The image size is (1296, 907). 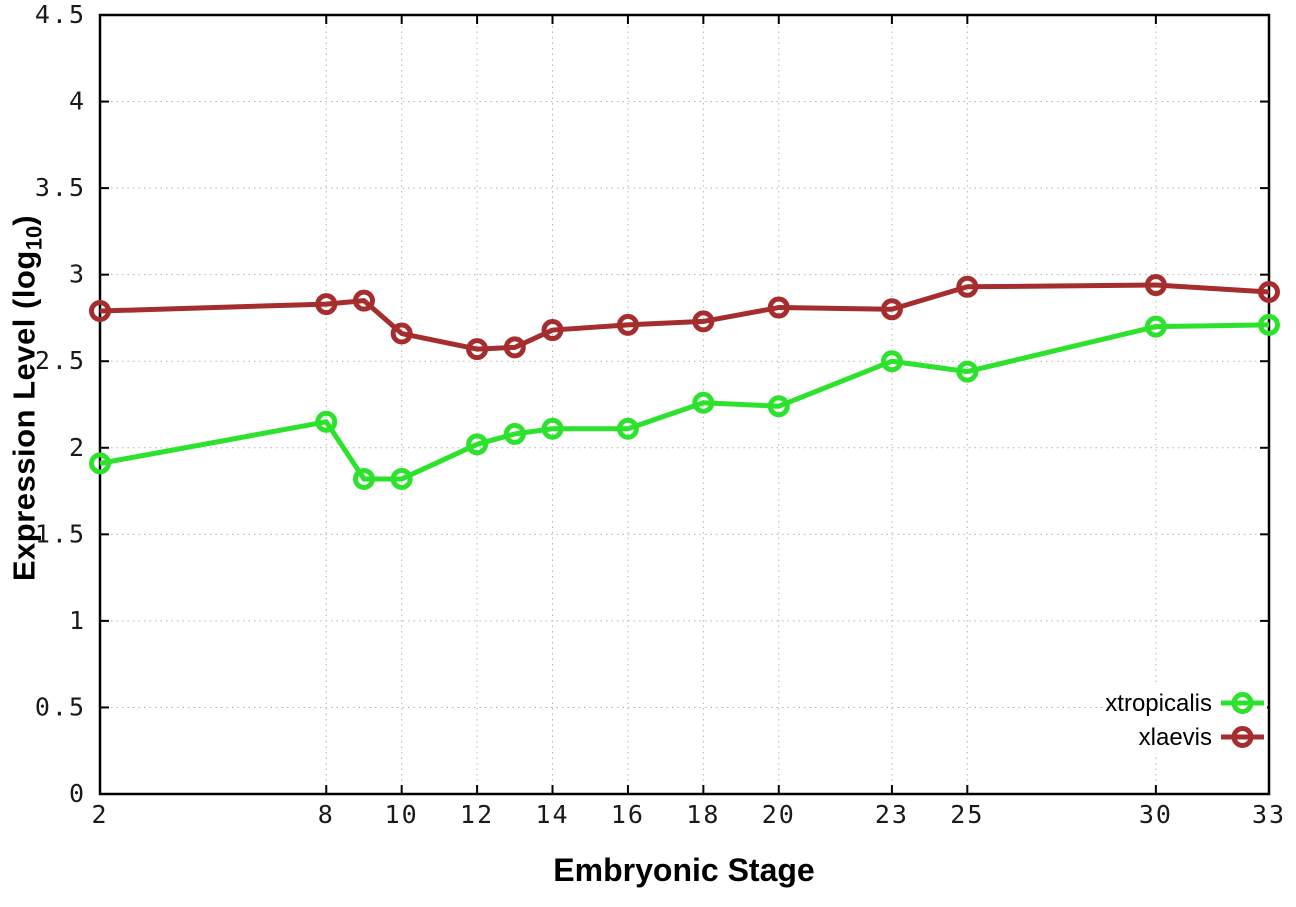 What do you see at coordinates (60, 14) in the screenshot?
I see `y-tick-label: 4.5` at bounding box center [60, 14].